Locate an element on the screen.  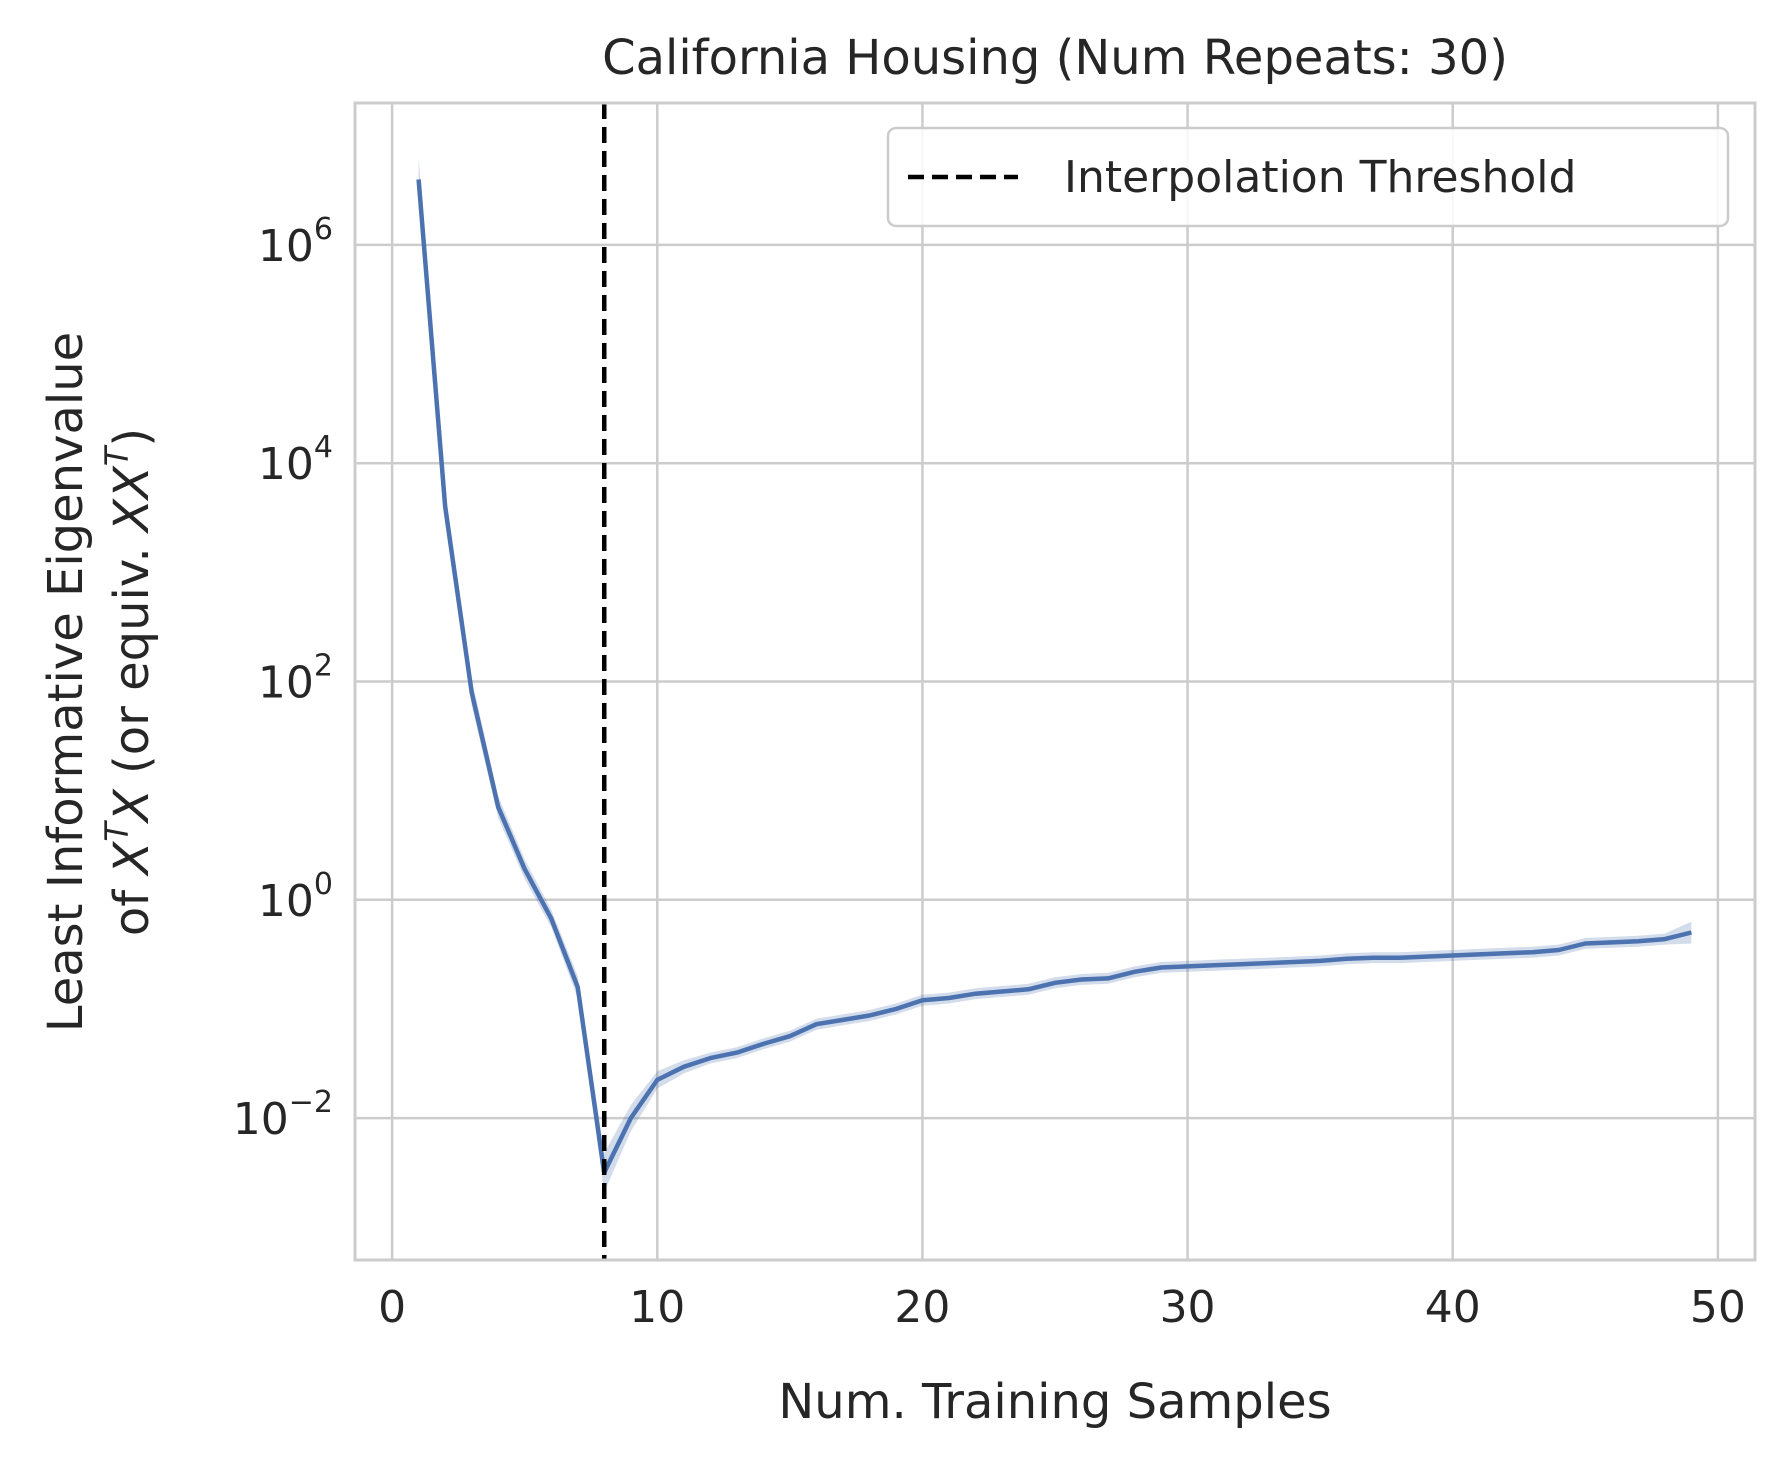
y-tick-labels: 10⁶ 10⁴ 10² 10⁰ 10⁻² is located at coordinates (283, 678).